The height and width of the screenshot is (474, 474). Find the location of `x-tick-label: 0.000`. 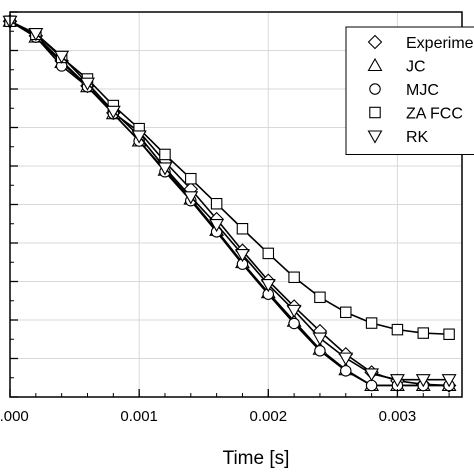

x-tick-label: 0.000 is located at coordinates (14, 416).